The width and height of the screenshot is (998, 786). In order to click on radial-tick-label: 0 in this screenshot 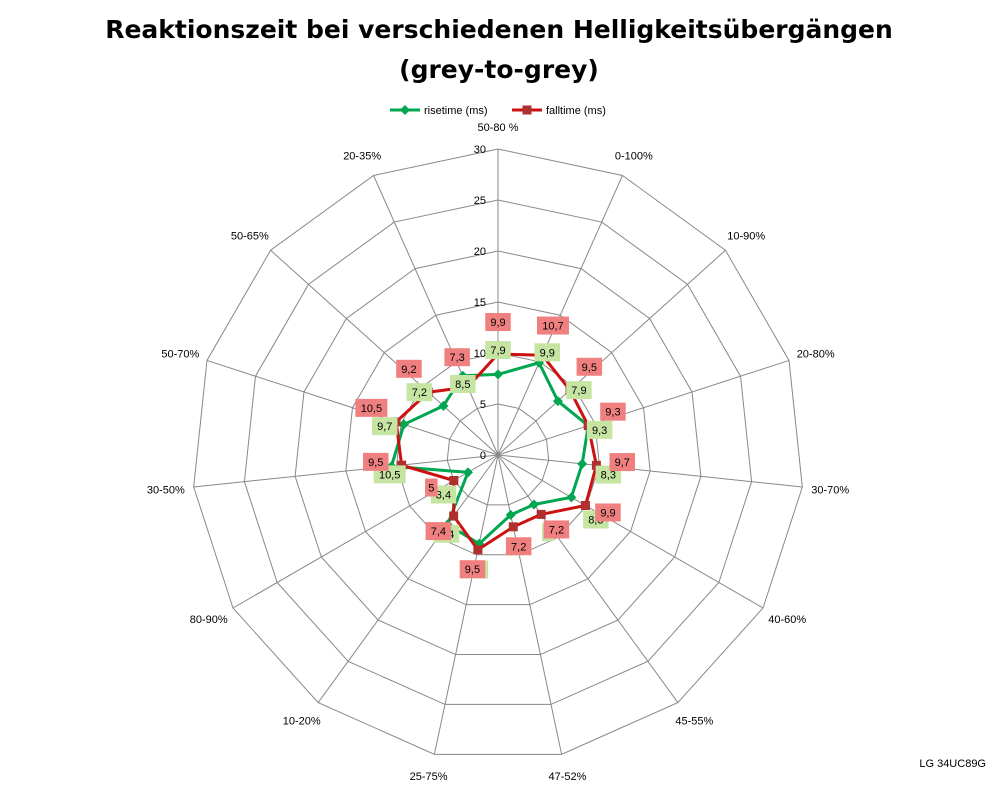, I will do `click(483, 456)`.